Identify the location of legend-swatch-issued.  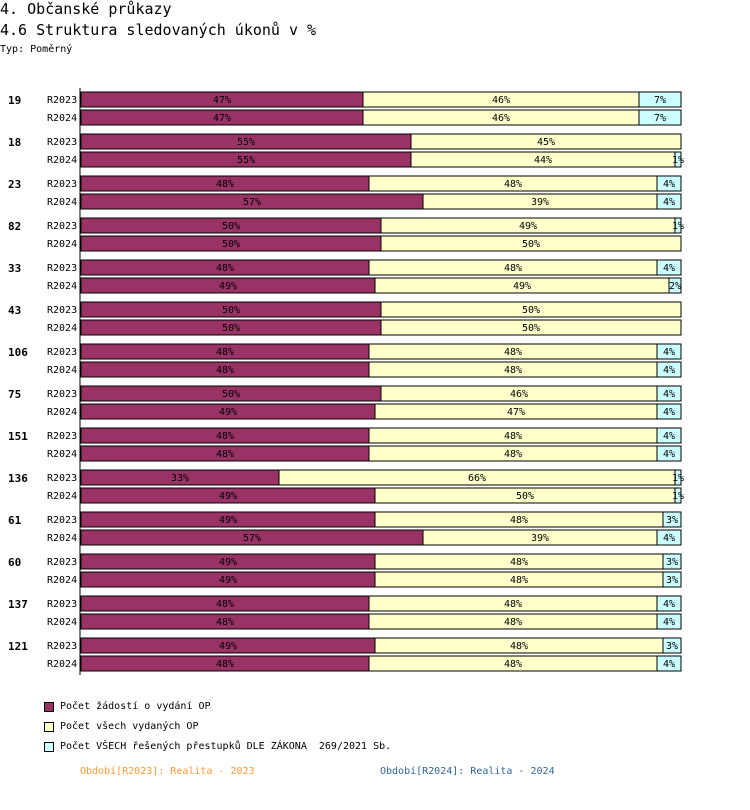
(49, 726).